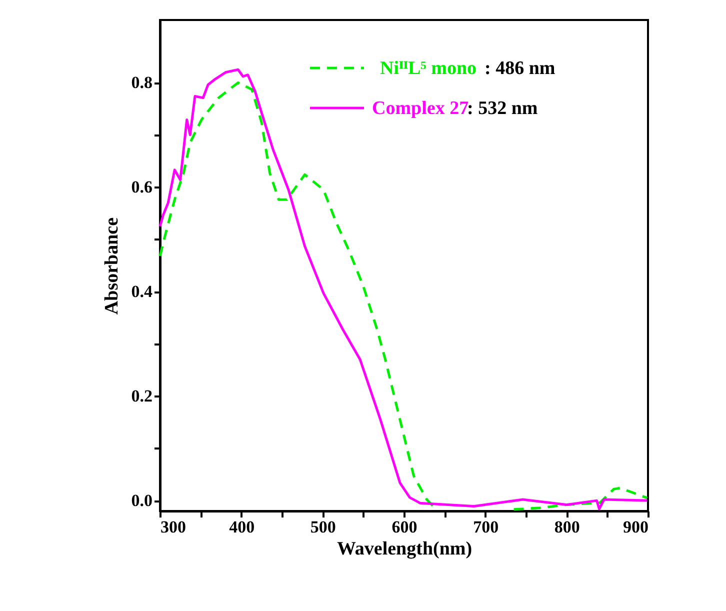 This screenshot has height=611, width=726. I want to click on x-axis-title: Wavelength(nm), so click(404, 549).